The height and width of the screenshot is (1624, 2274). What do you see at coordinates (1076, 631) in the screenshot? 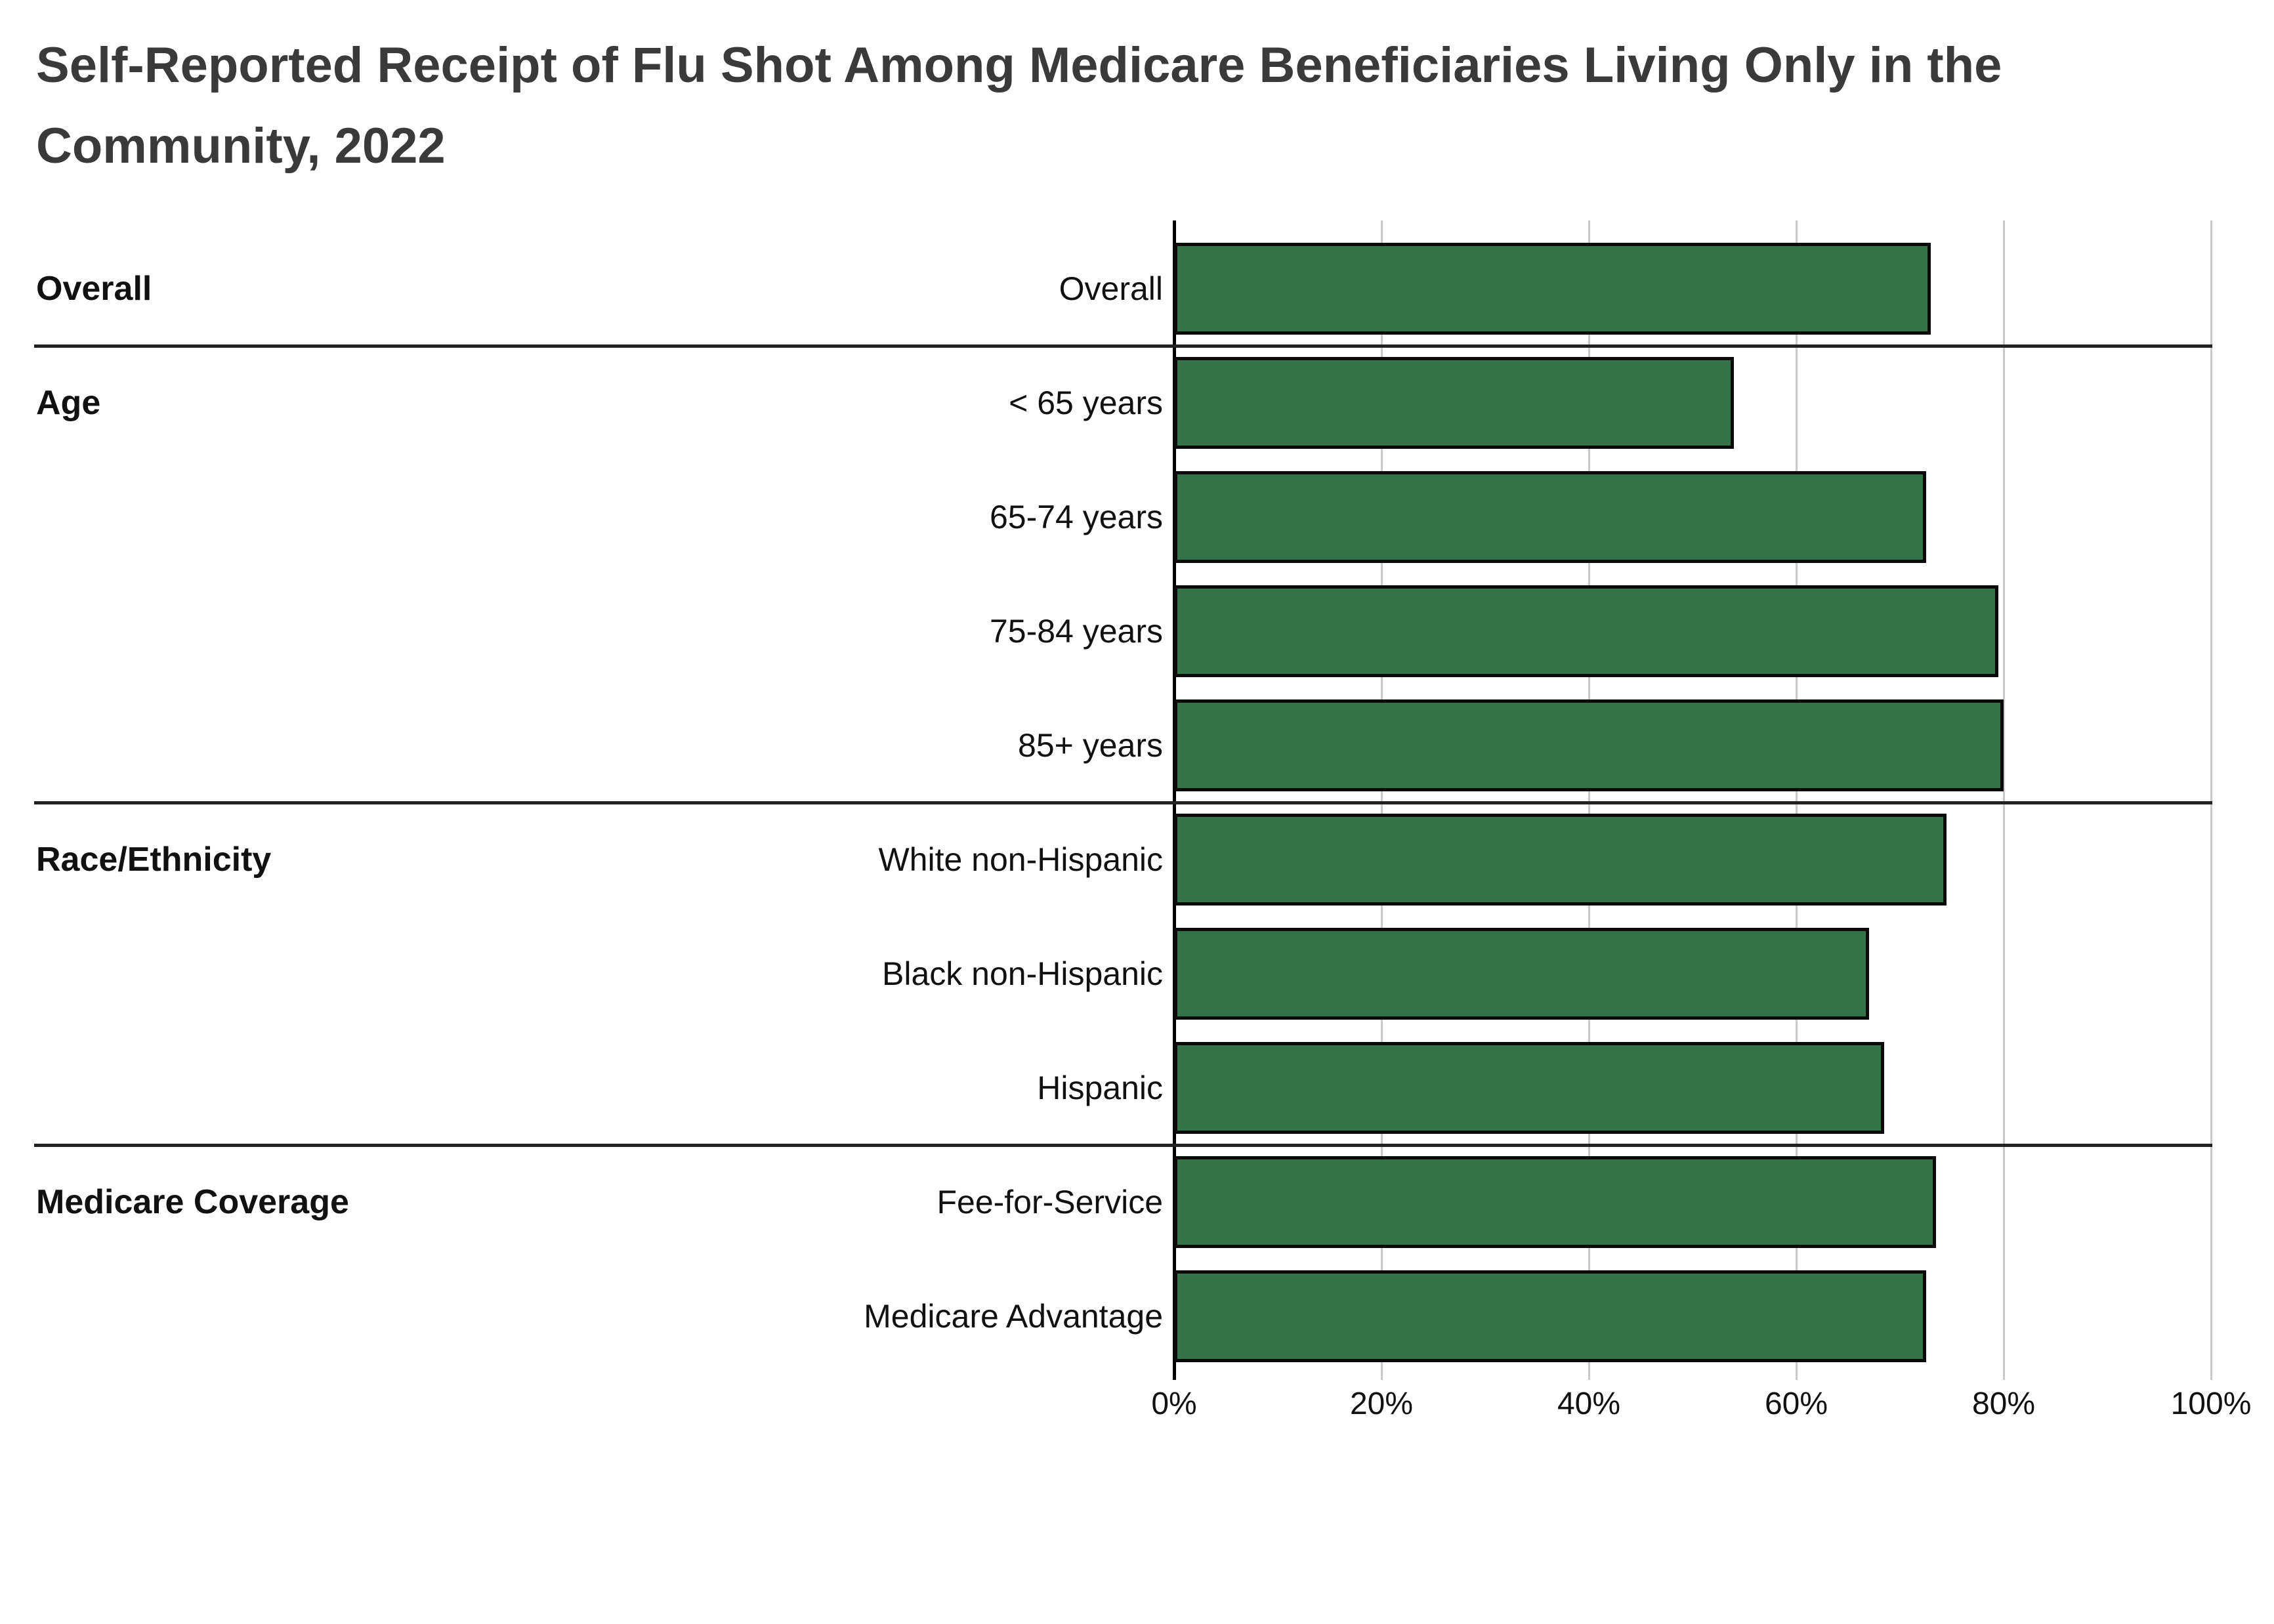
I see `row-label: 75-84 years` at bounding box center [1076, 631].